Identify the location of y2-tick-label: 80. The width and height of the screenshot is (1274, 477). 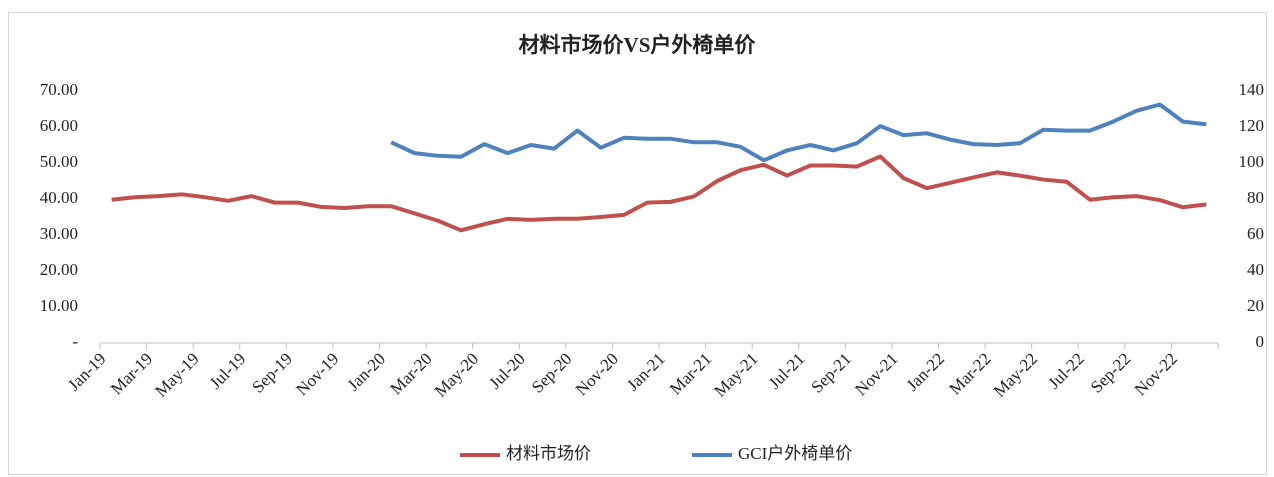
(1255, 197).